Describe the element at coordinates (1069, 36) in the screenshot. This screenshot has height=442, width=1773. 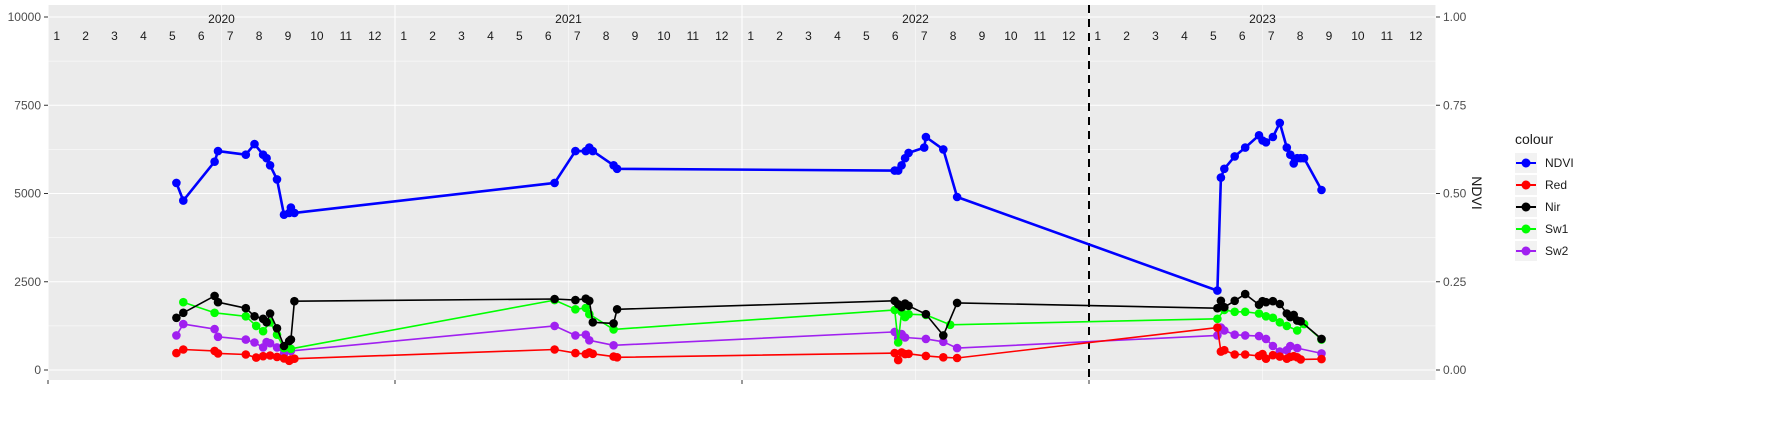
I see `month-label: 12` at that location.